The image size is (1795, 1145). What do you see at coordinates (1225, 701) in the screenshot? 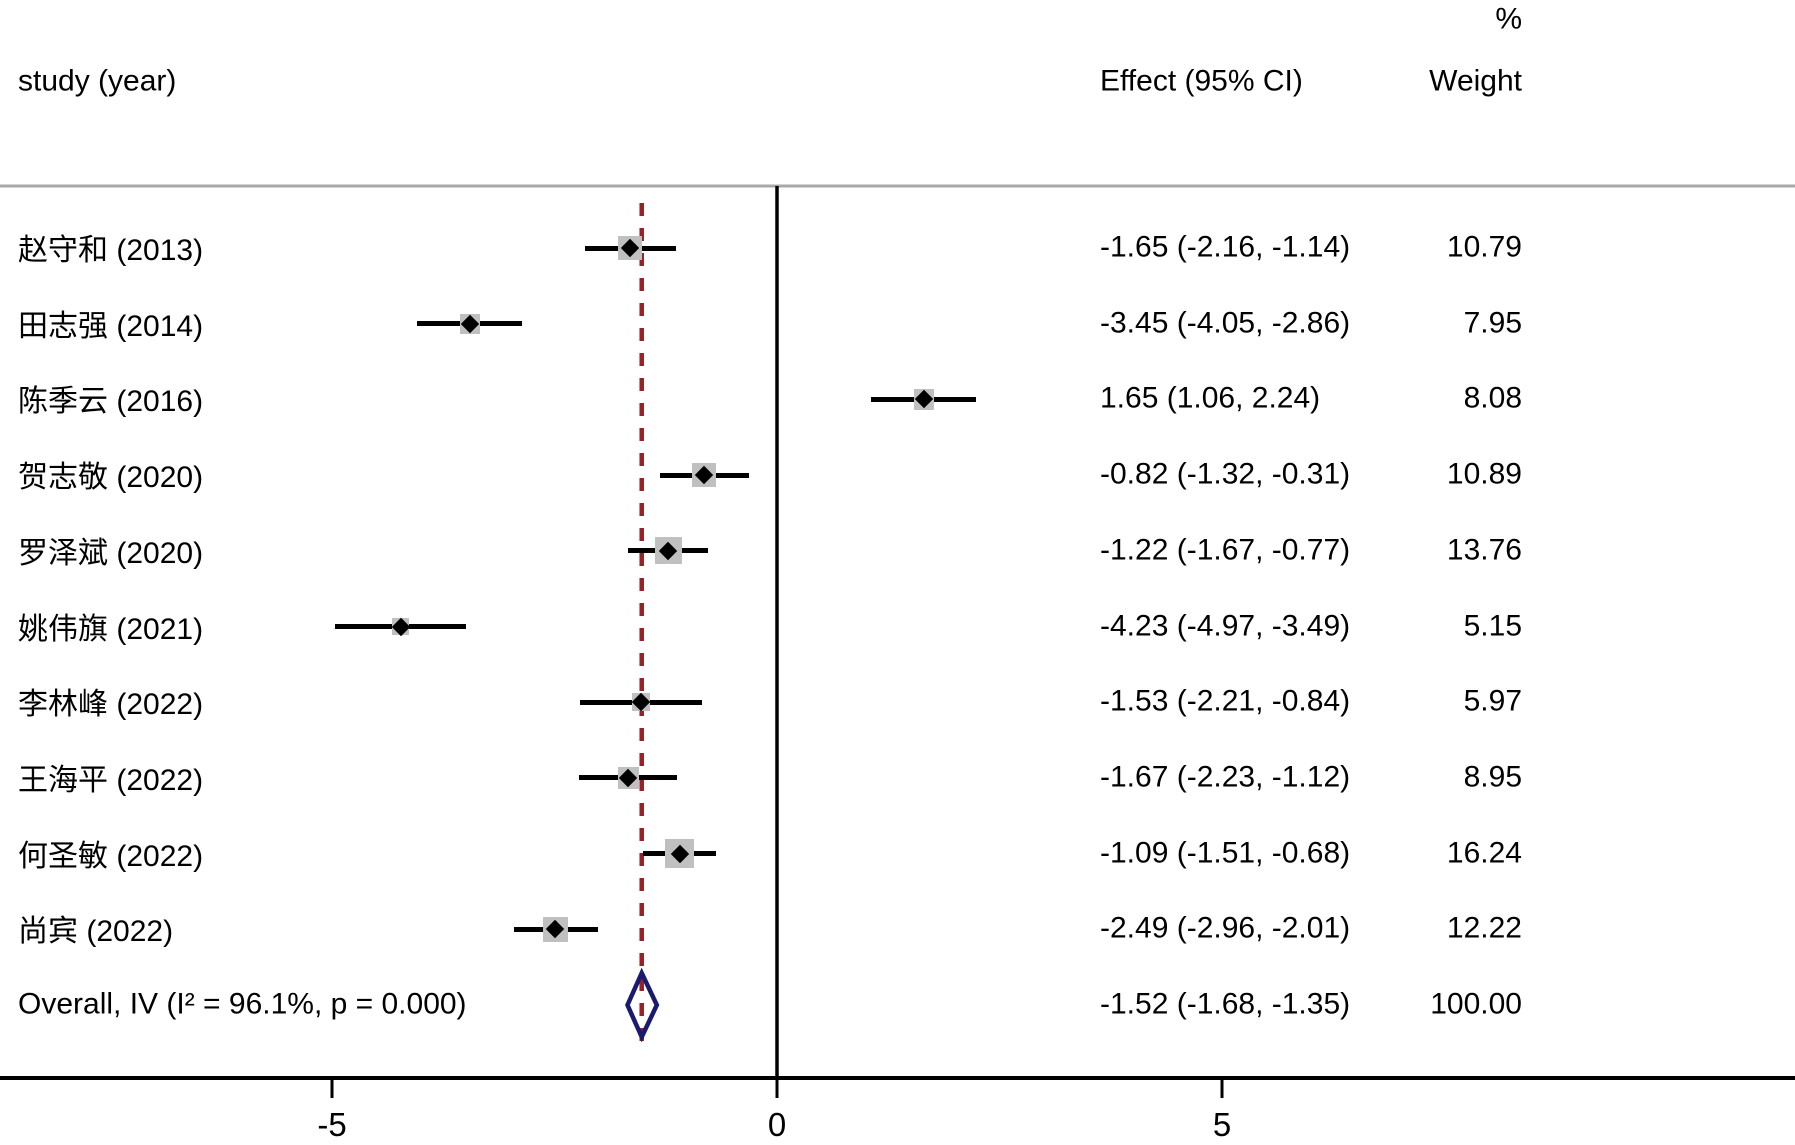
I see `effect-ci-value: -1.53 (-2.21, -0.84)` at bounding box center [1225, 701].